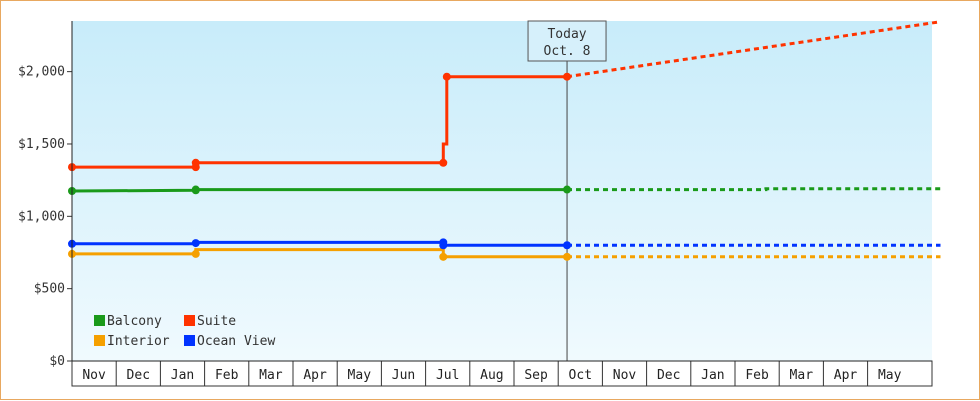  I want to click on legend-item-interior: Interior, so click(132, 341).